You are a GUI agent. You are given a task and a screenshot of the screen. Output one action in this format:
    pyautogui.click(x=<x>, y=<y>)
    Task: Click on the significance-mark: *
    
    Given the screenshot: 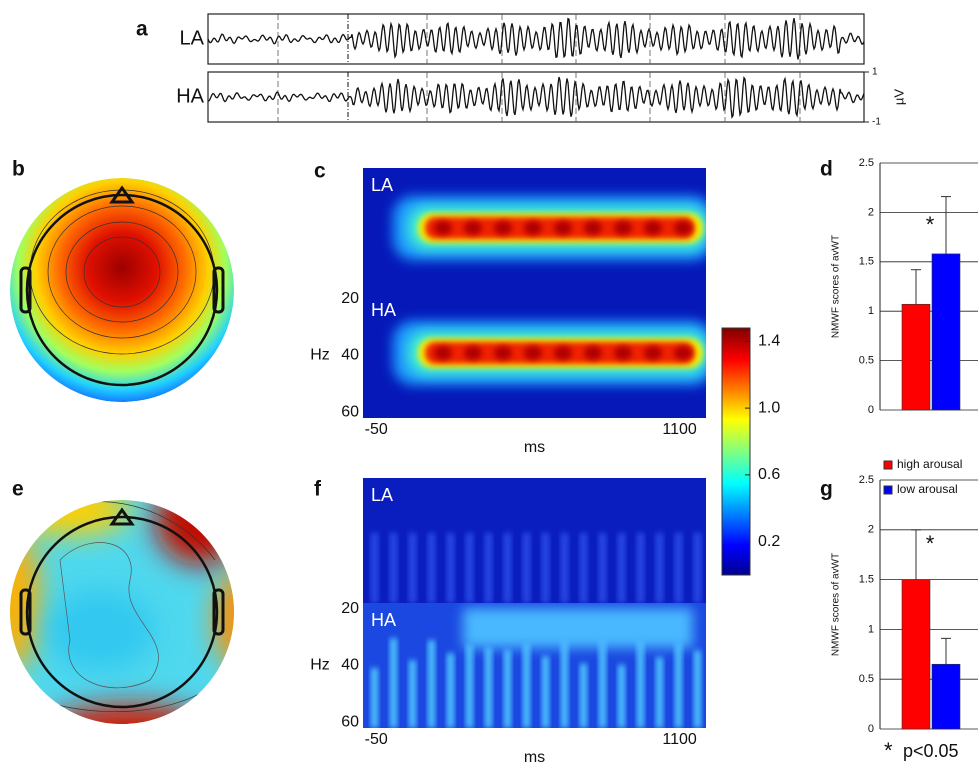 What is the action you would take?
    pyautogui.click(x=930, y=543)
    